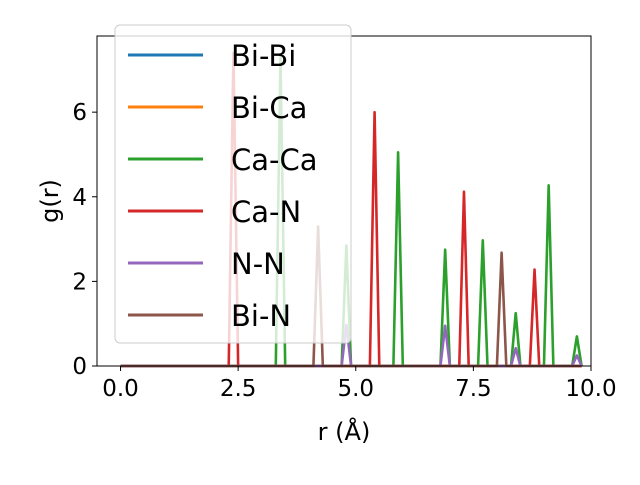 This screenshot has width=640, height=485. I want to click on legend-label: N-N, so click(258, 264).